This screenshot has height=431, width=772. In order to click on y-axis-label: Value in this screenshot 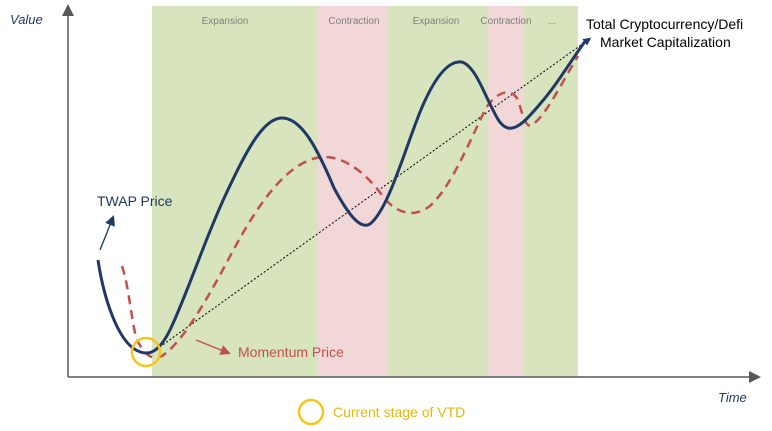, I will do `click(26, 19)`.